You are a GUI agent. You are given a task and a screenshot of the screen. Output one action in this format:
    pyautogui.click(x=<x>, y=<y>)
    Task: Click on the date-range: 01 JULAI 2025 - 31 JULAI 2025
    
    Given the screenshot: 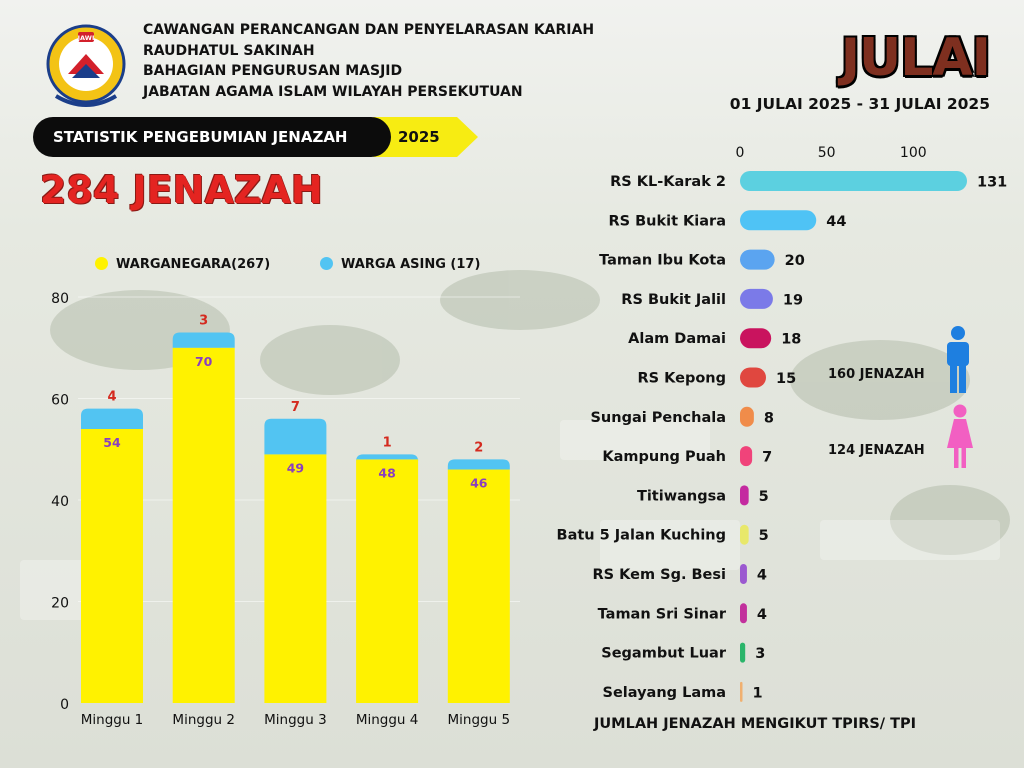 What is the action you would take?
    pyautogui.click(x=859, y=104)
    